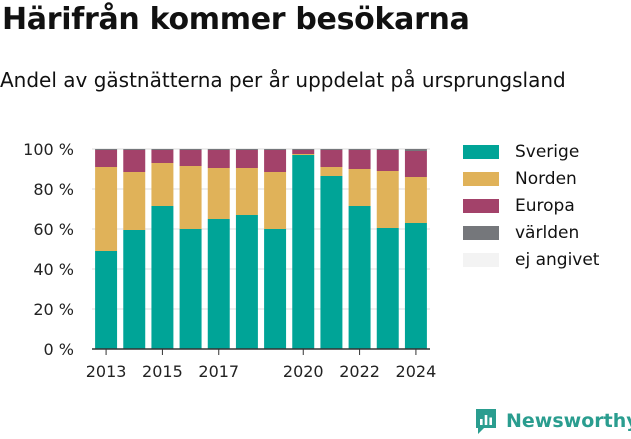 Image resolution: width=631 pixels, height=439 pixels. I want to click on brand-name: Newsworthy, so click(568, 421).